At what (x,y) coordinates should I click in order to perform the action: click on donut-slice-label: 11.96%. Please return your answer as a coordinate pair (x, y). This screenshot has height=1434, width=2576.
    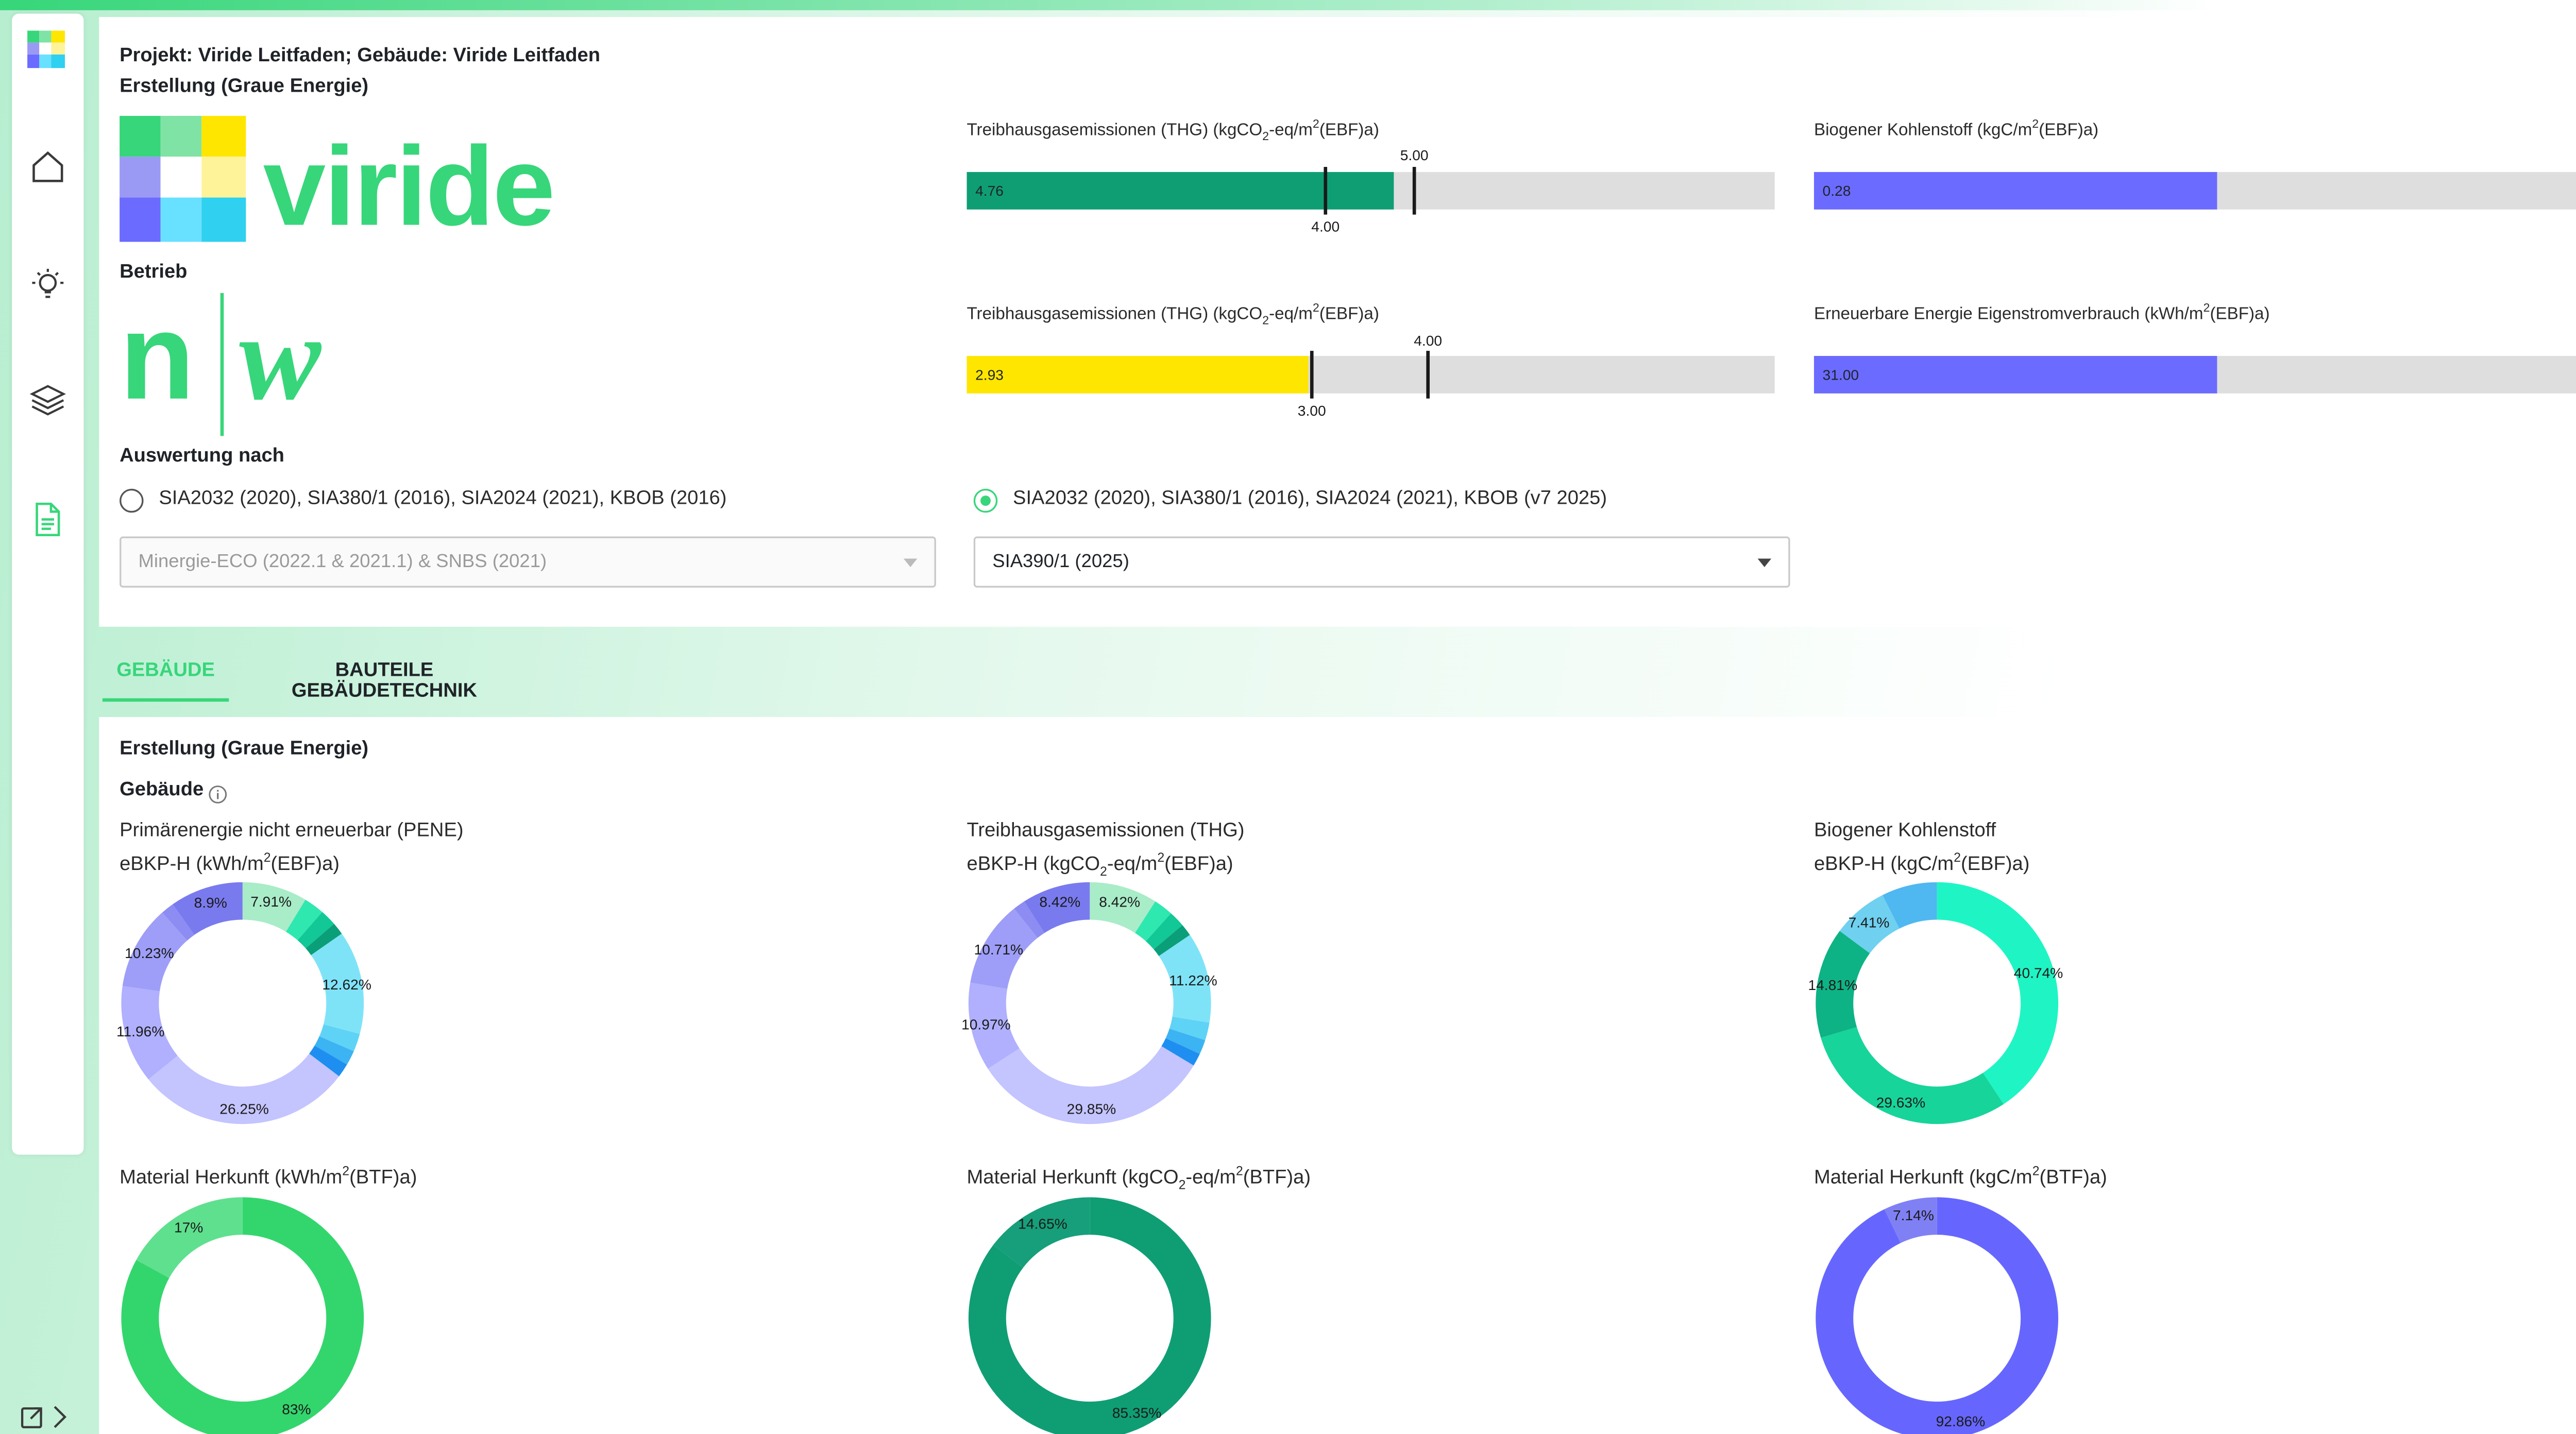
    Looking at the image, I should click on (140, 1031).